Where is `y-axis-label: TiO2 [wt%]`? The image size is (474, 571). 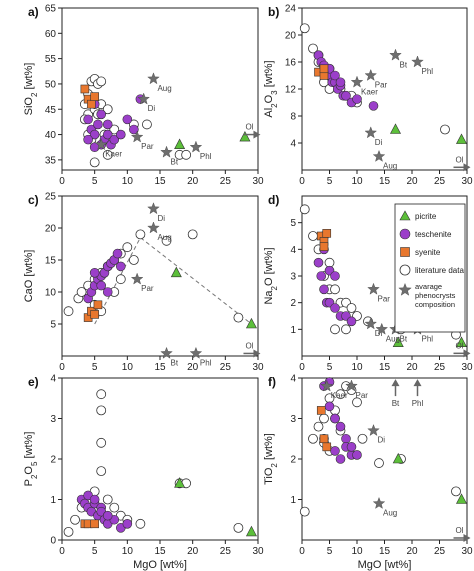
y-axis-label: TiO2 [wt%] is located at coordinates (271, 459).